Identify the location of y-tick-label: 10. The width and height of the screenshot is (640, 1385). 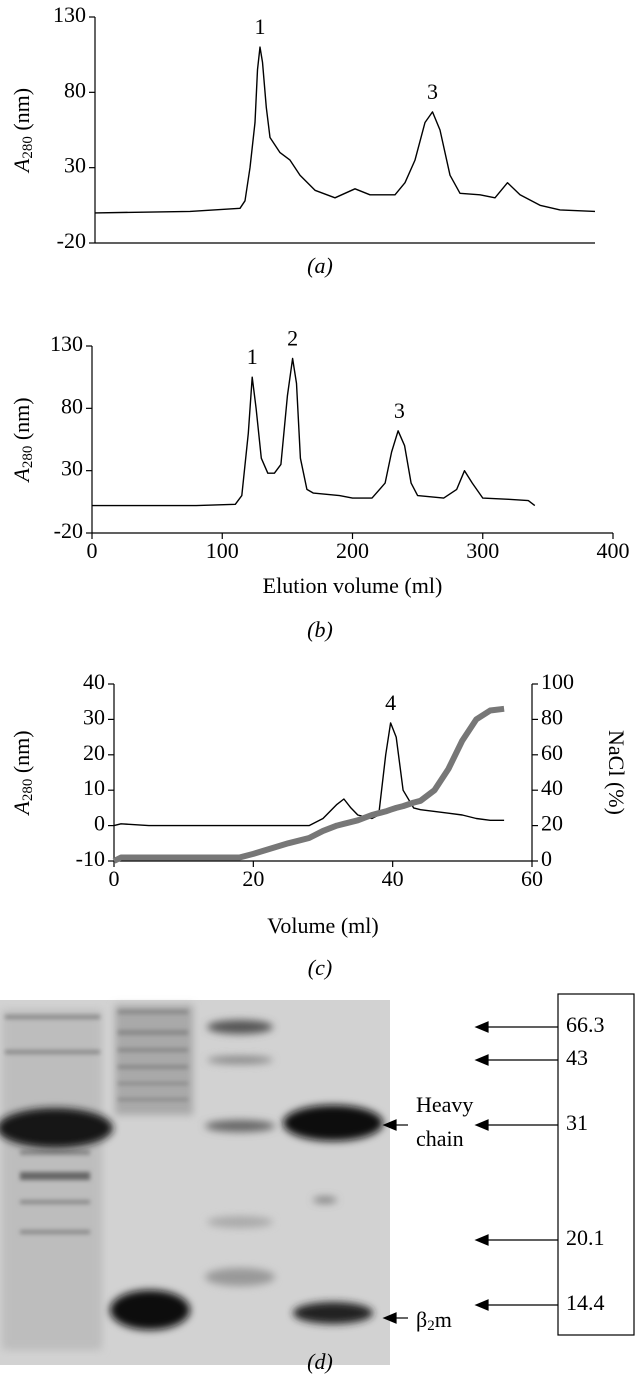
(94, 787).